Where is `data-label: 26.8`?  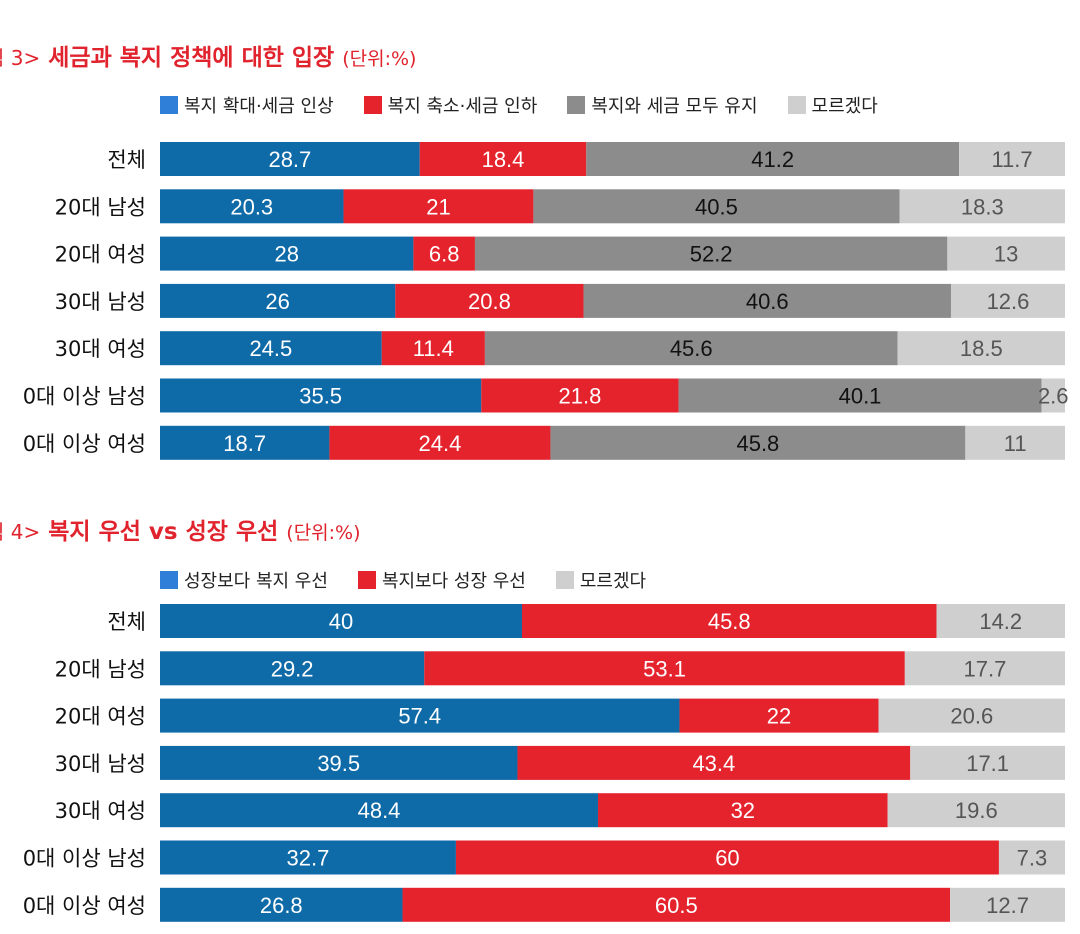
data-label: 26.8 is located at coordinates (281, 905).